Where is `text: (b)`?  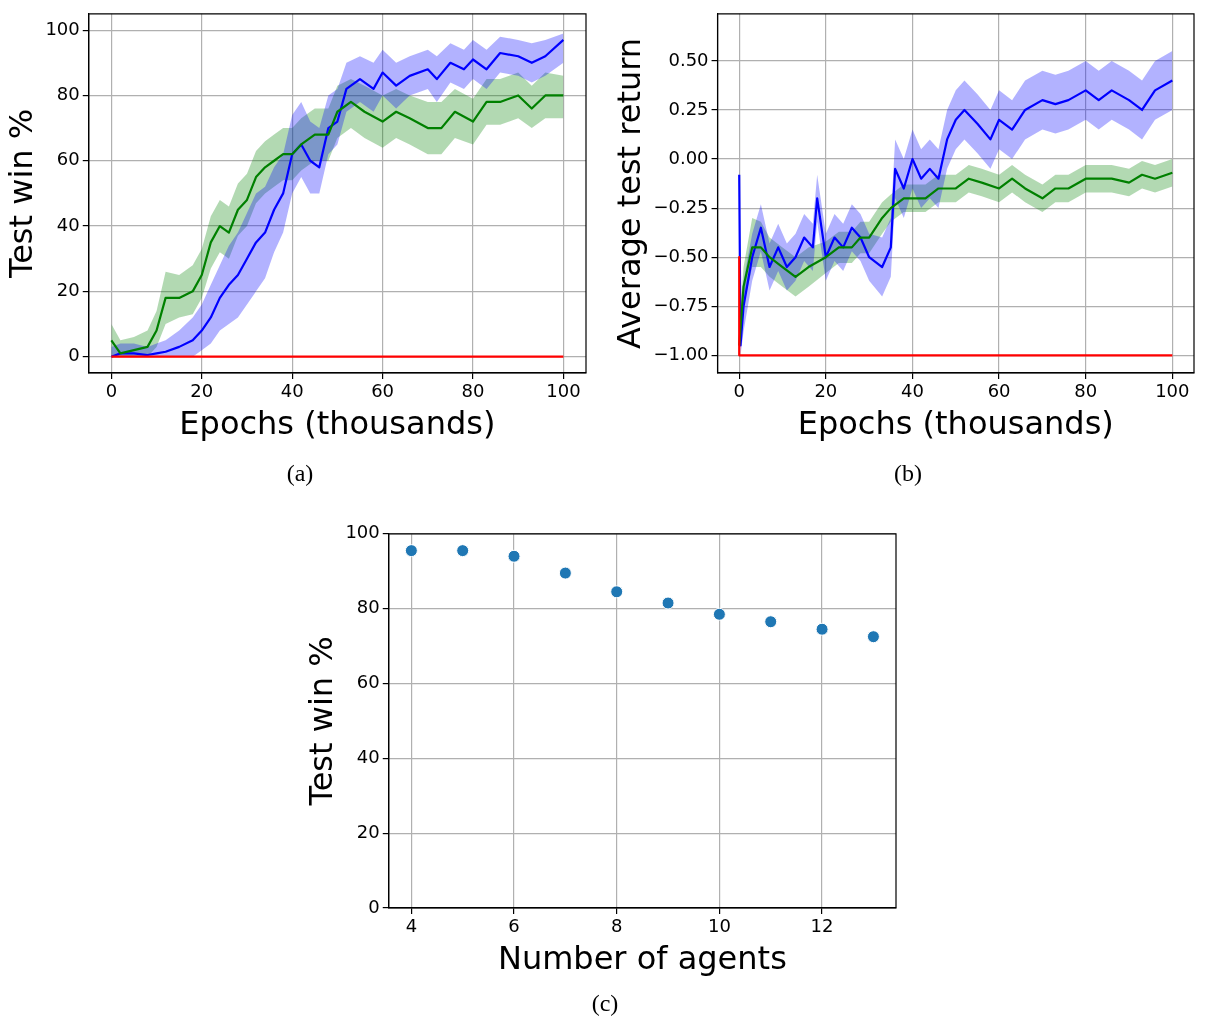 text: (b) is located at coordinates (908, 473).